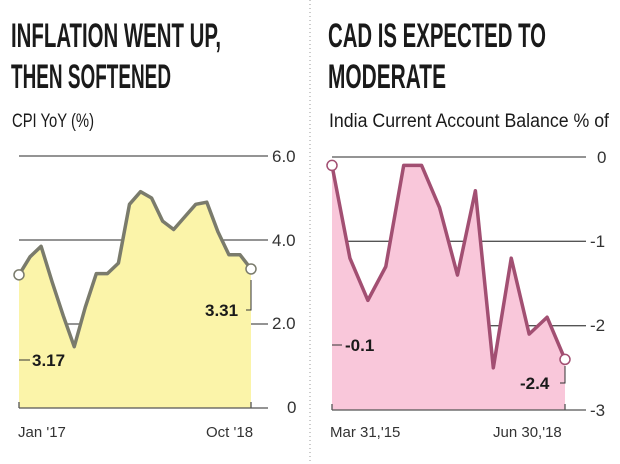 The height and width of the screenshot is (464, 620). What do you see at coordinates (527, 432) in the screenshot?
I see `x-tick-label: Jun 30,'18` at bounding box center [527, 432].